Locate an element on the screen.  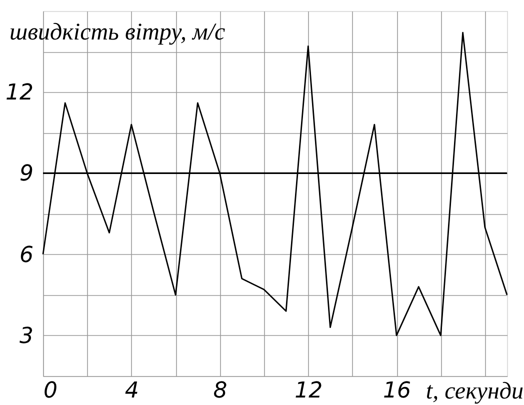
y-tick-label: 9 is located at coordinates (27, 174).